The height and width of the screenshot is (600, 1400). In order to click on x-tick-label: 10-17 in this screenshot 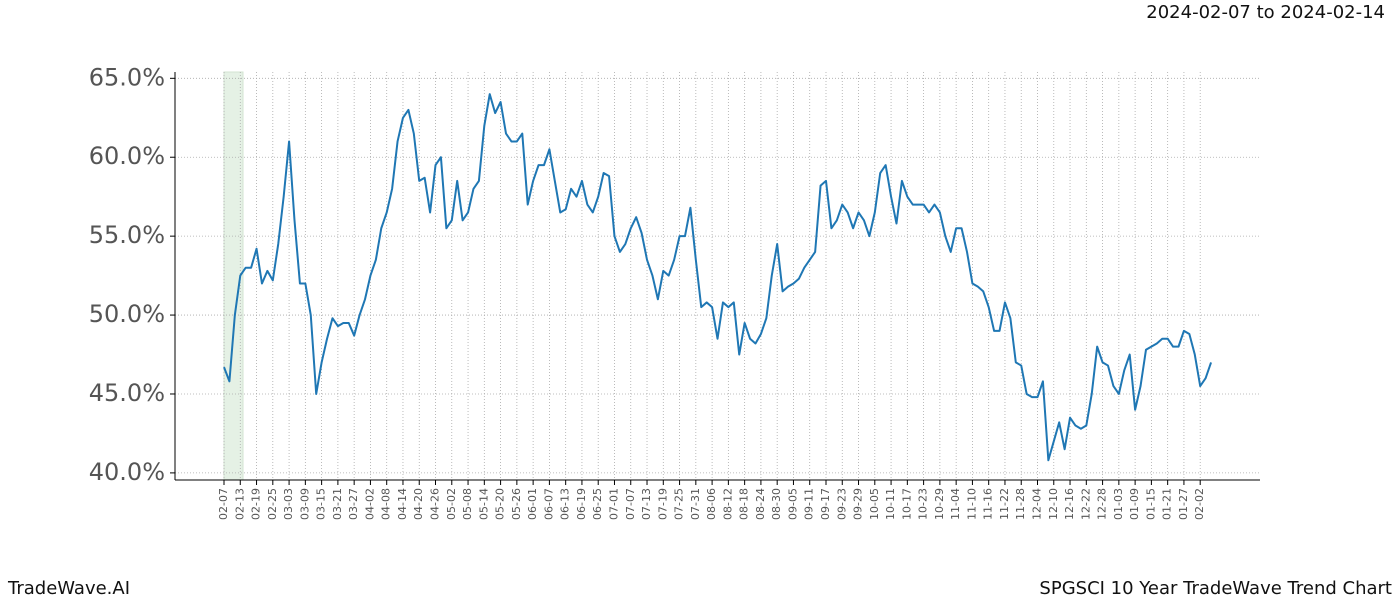, I will do `click(906, 504)`.